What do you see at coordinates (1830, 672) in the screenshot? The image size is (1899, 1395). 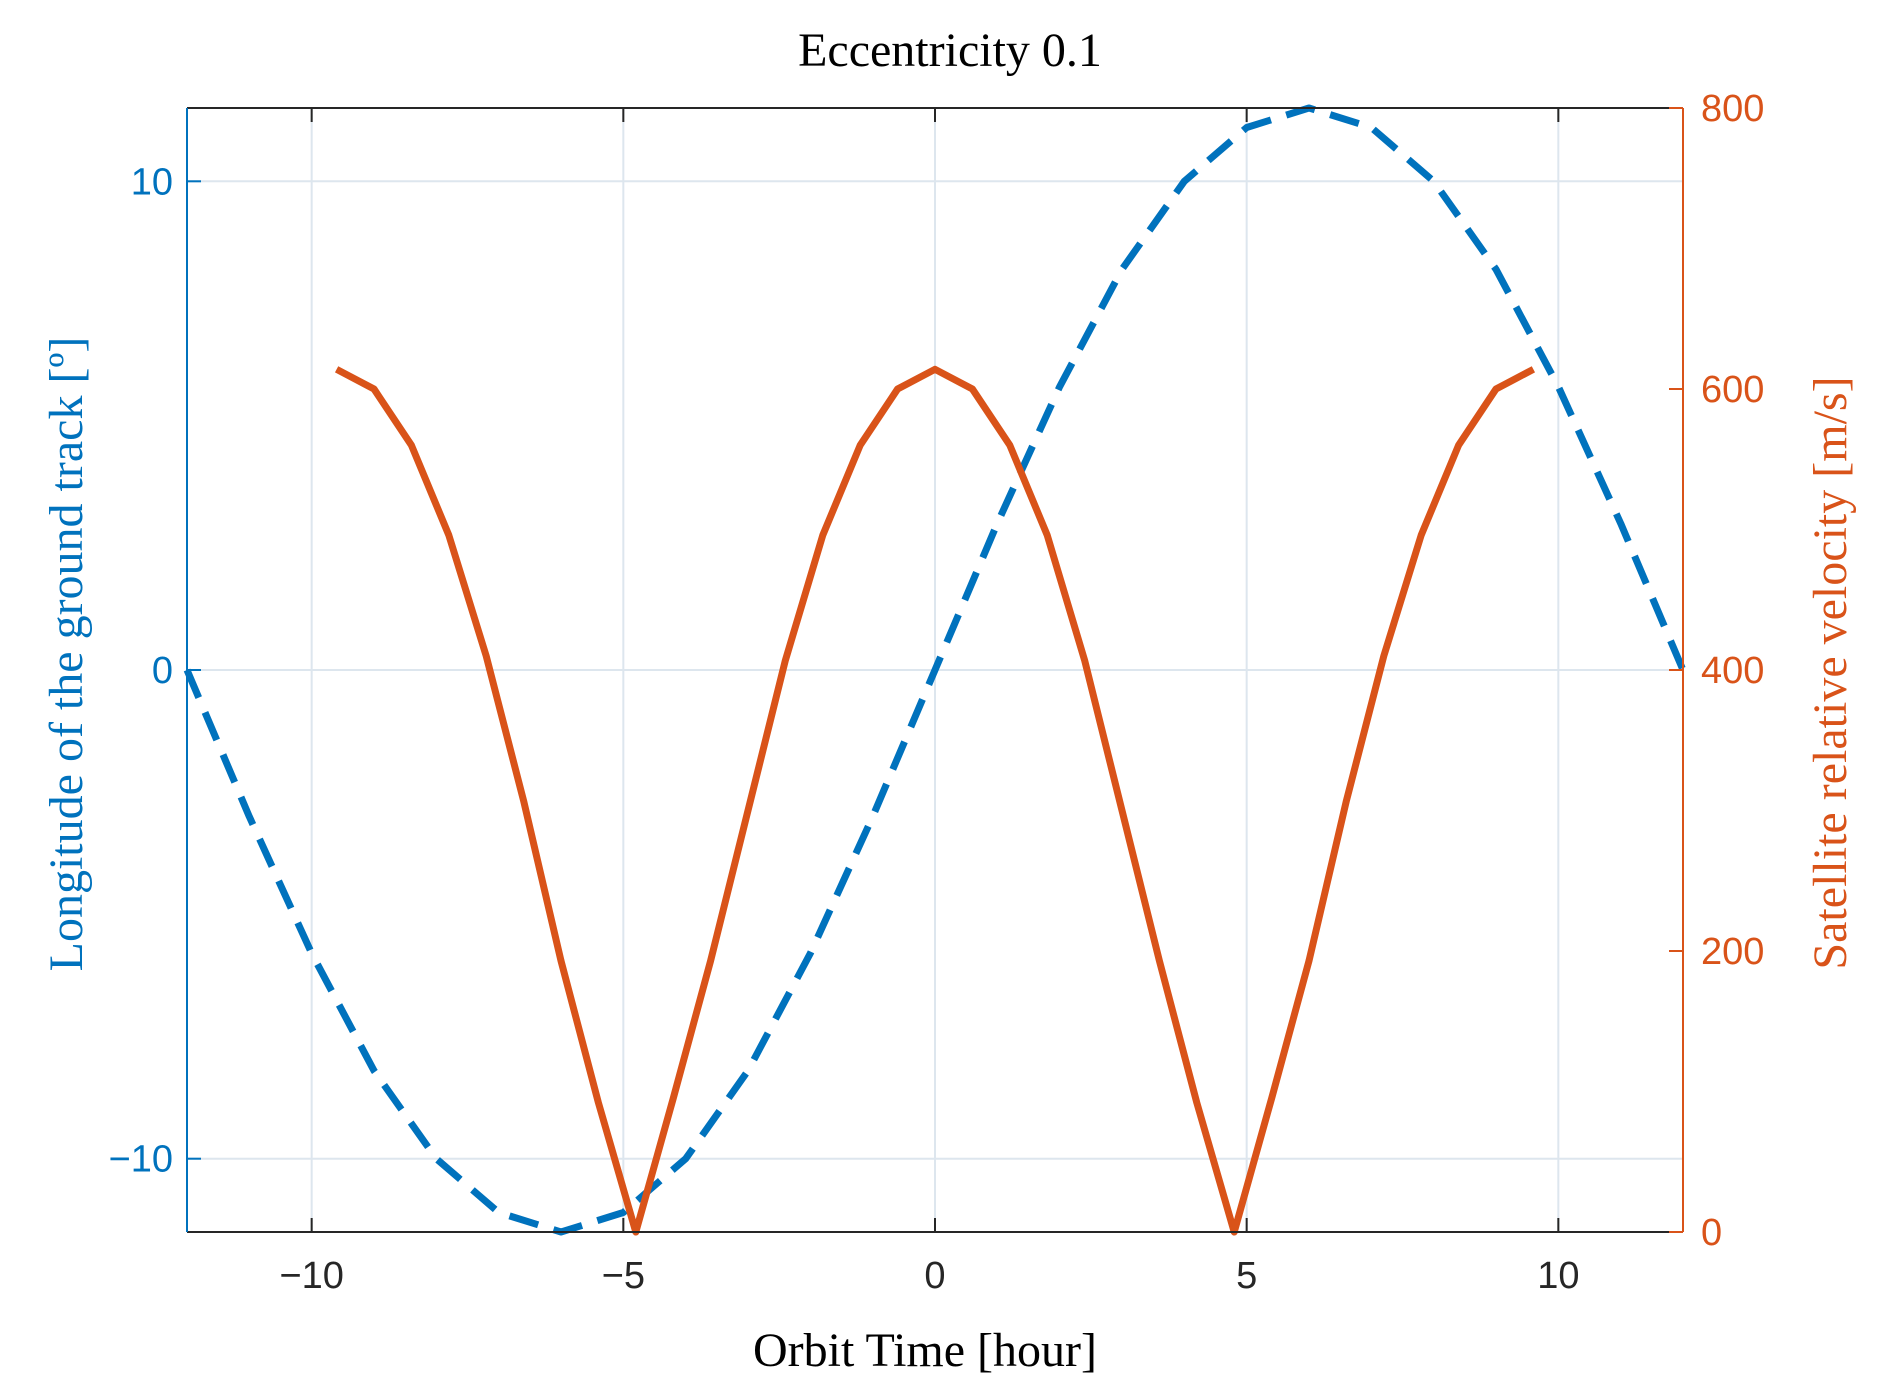 I see `y-axis-right-label: Satellite relative velocity [m/s]` at bounding box center [1830, 672].